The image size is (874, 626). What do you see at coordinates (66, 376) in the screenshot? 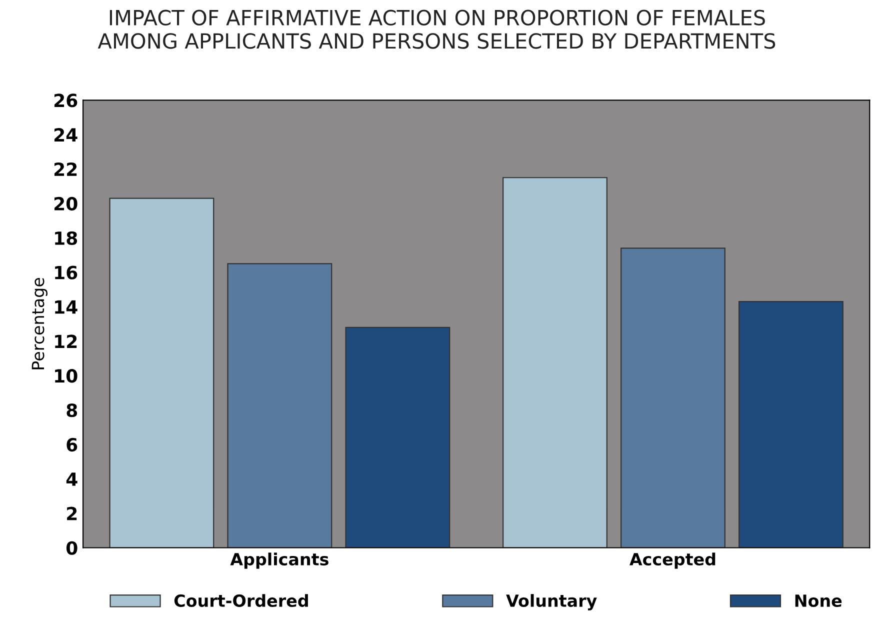
I see `y-tick-label: 10` at bounding box center [66, 376].